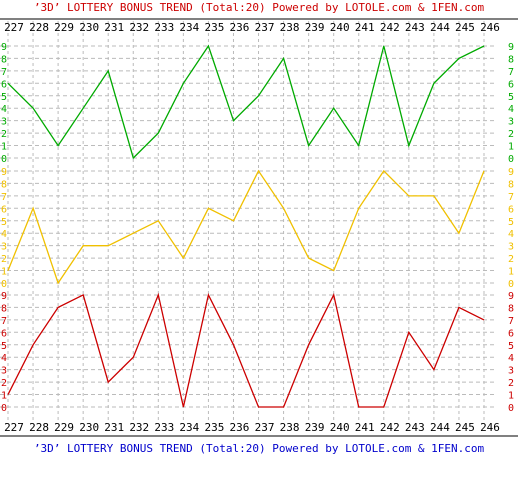 The height and width of the screenshot is (500, 518). I want to click on x-tick-label-bottom: 227, so click(14, 427).